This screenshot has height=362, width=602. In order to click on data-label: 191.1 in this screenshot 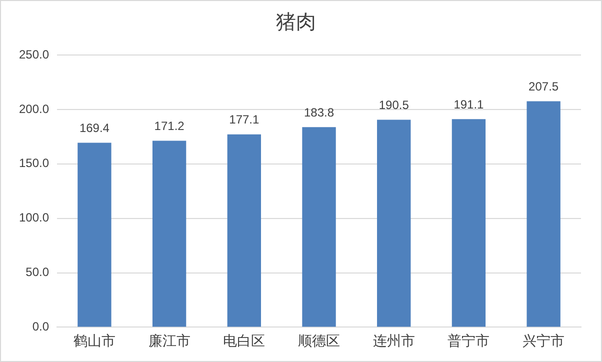, I will do `click(469, 104)`.